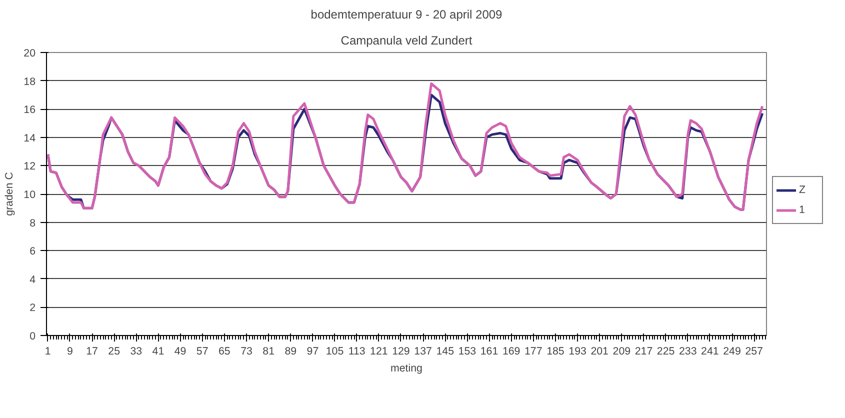 The height and width of the screenshot is (418, 845). I want to click on x-tick-label: 153, so click(467, 352).